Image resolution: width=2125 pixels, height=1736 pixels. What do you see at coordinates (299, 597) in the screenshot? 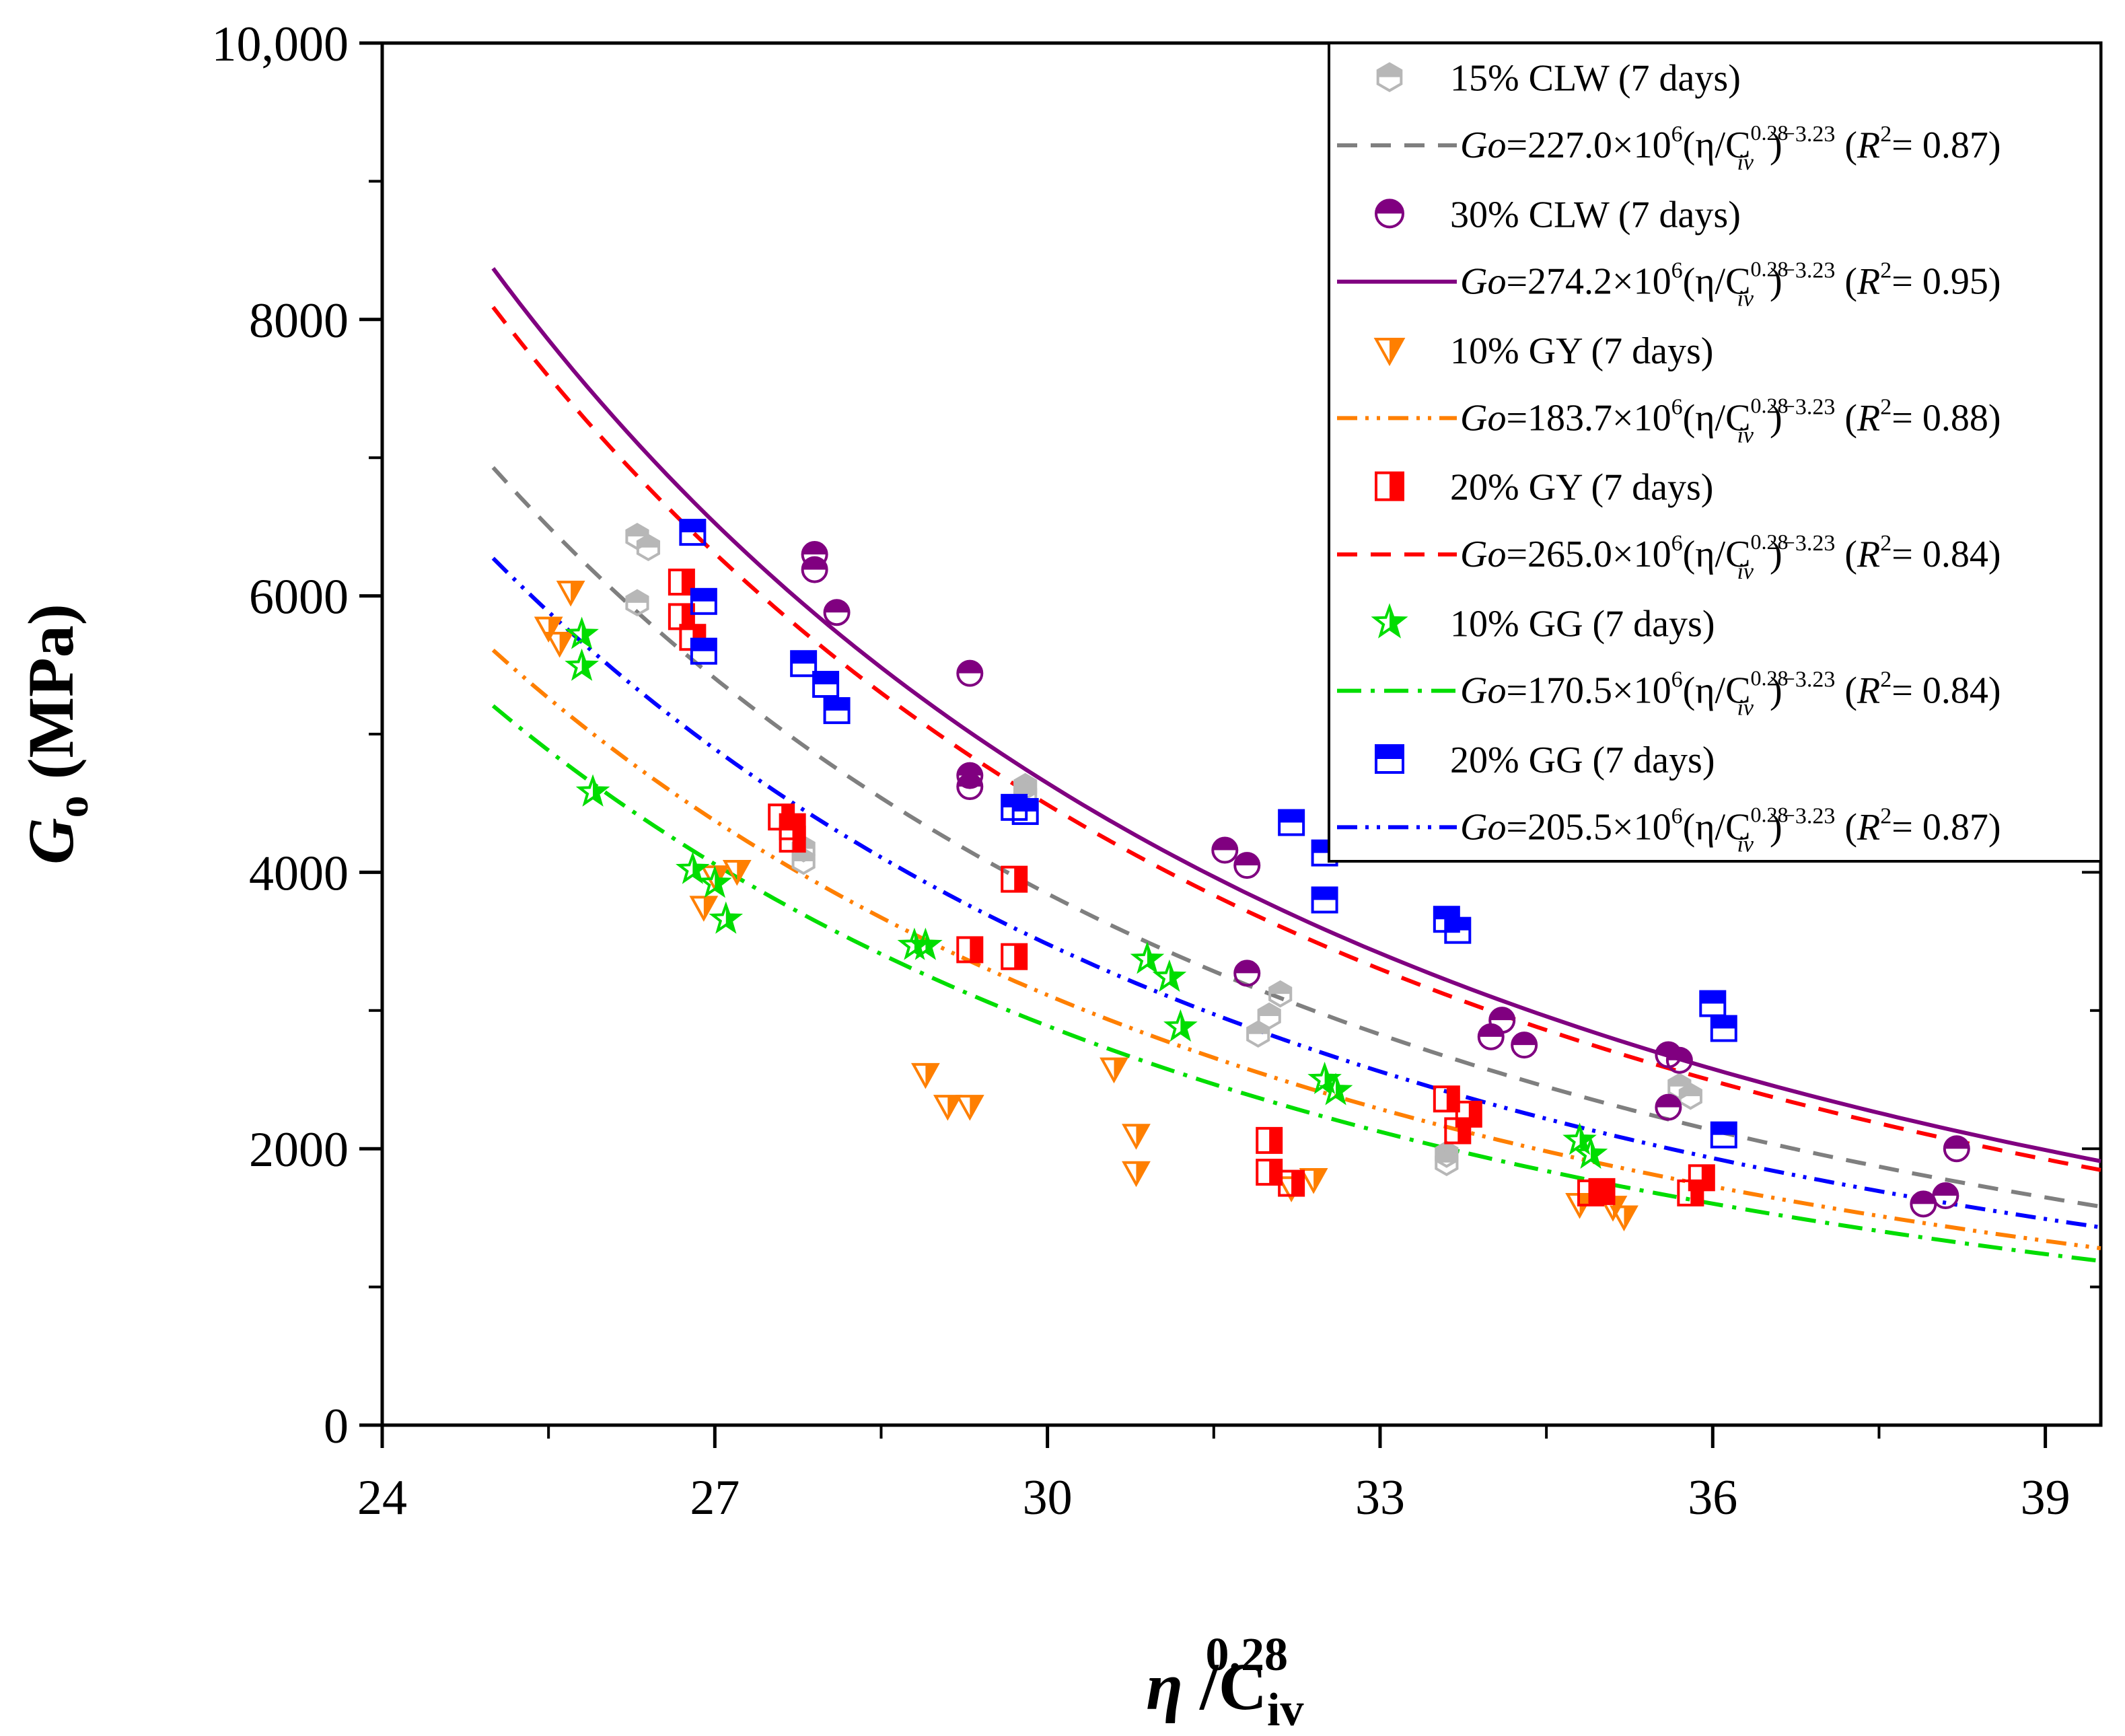
I see `y-tick-label: 6000` at bounding box center [299, 597].